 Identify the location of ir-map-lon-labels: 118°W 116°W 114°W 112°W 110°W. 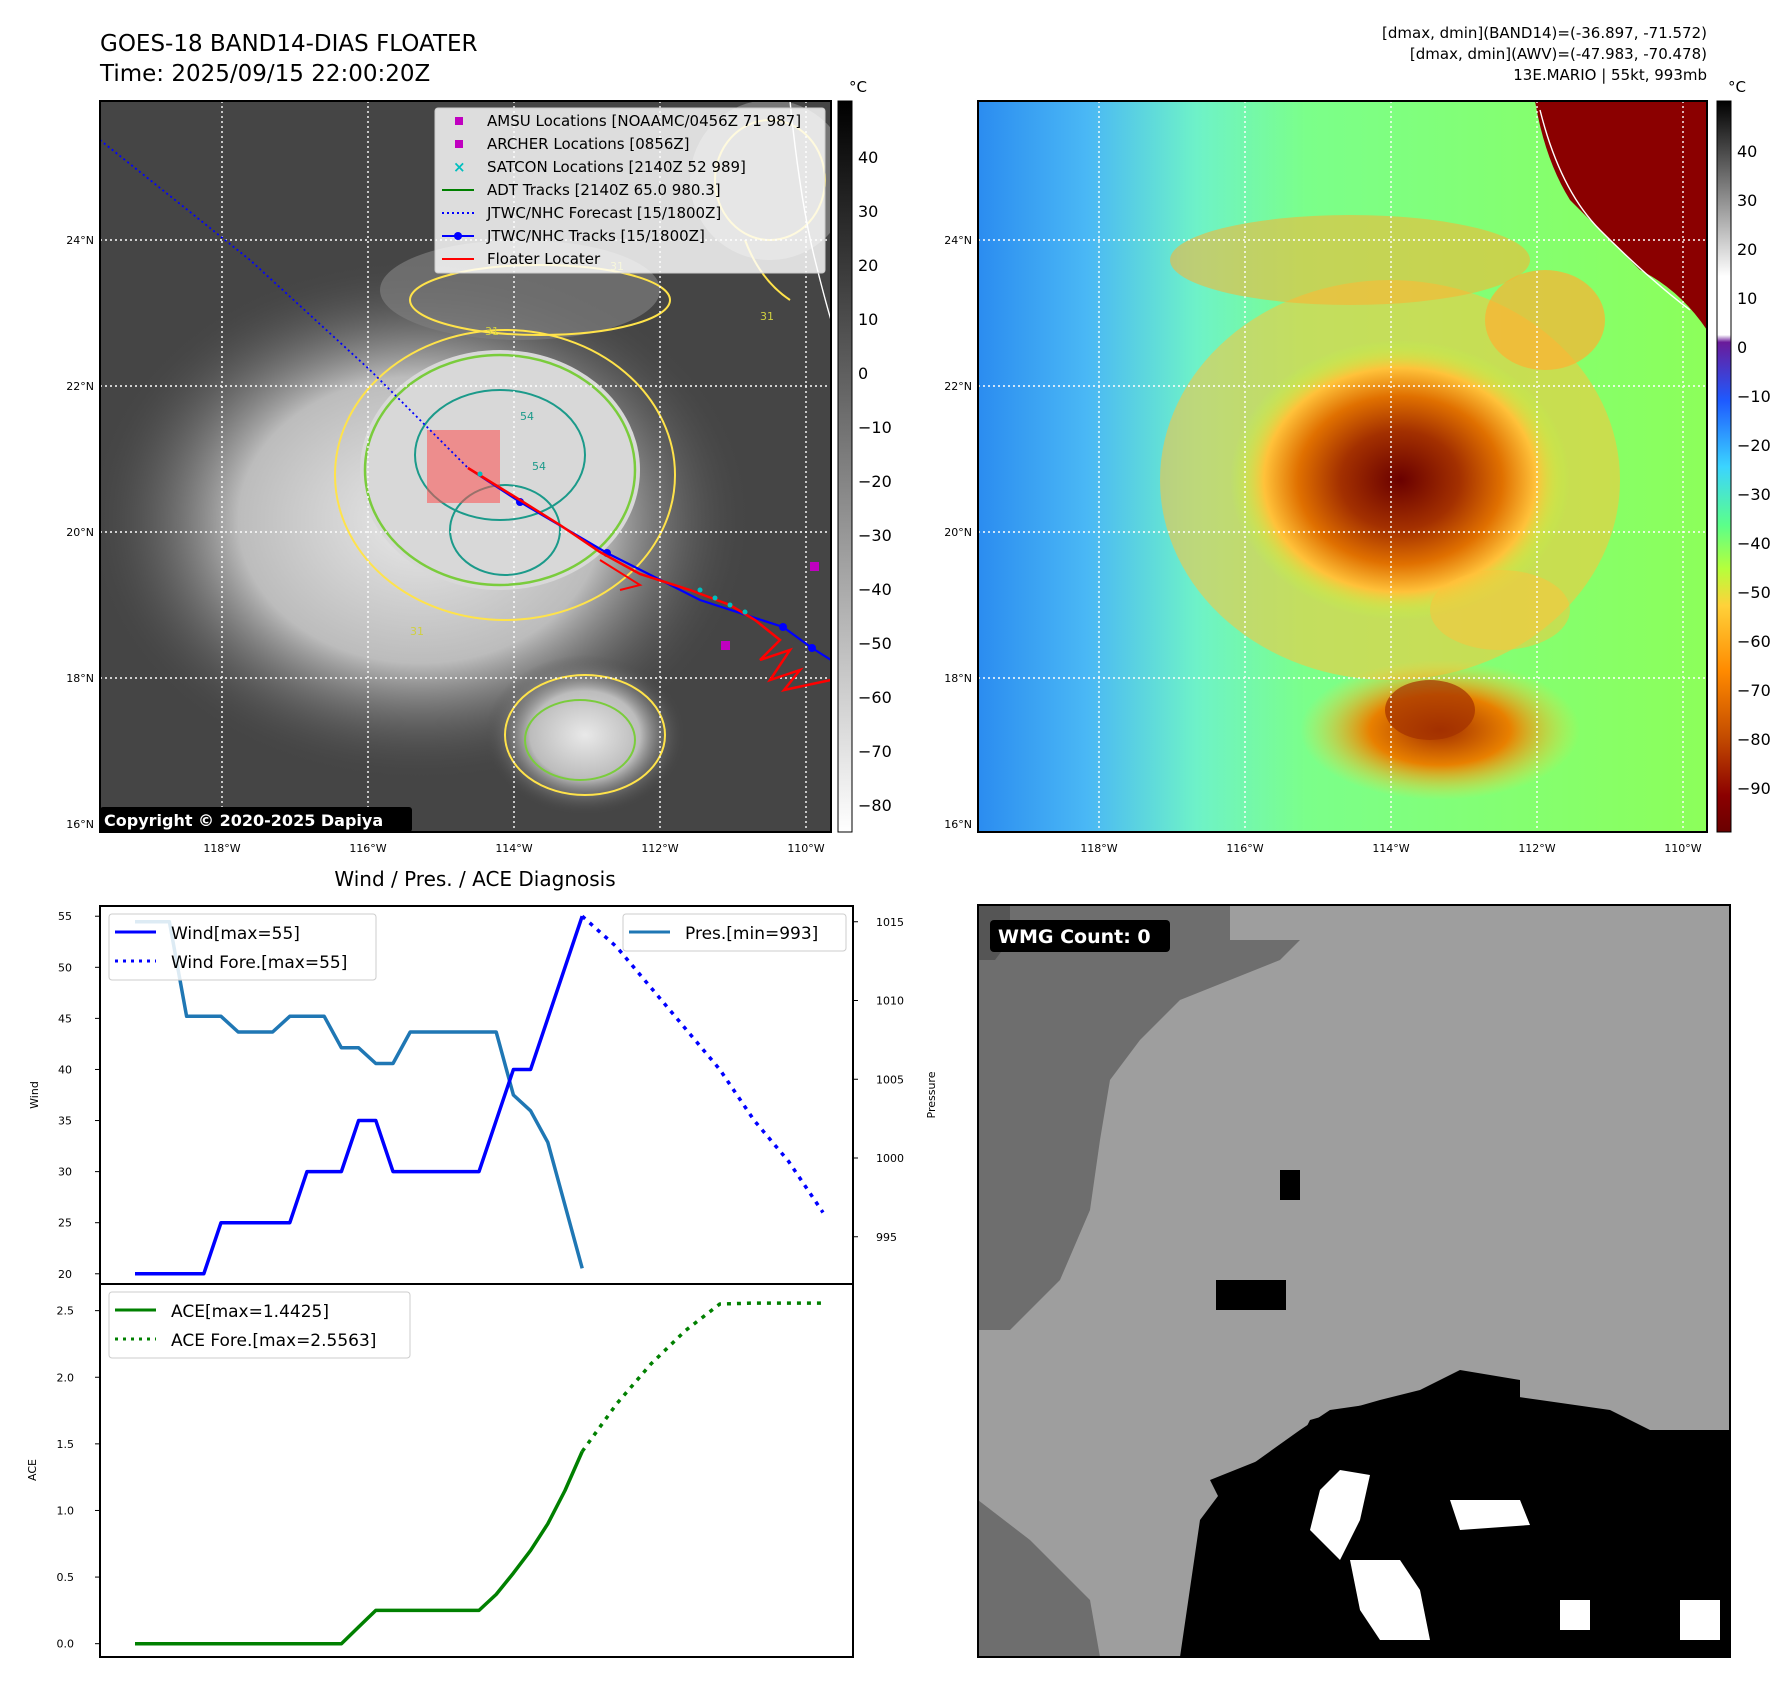
(513, 848).